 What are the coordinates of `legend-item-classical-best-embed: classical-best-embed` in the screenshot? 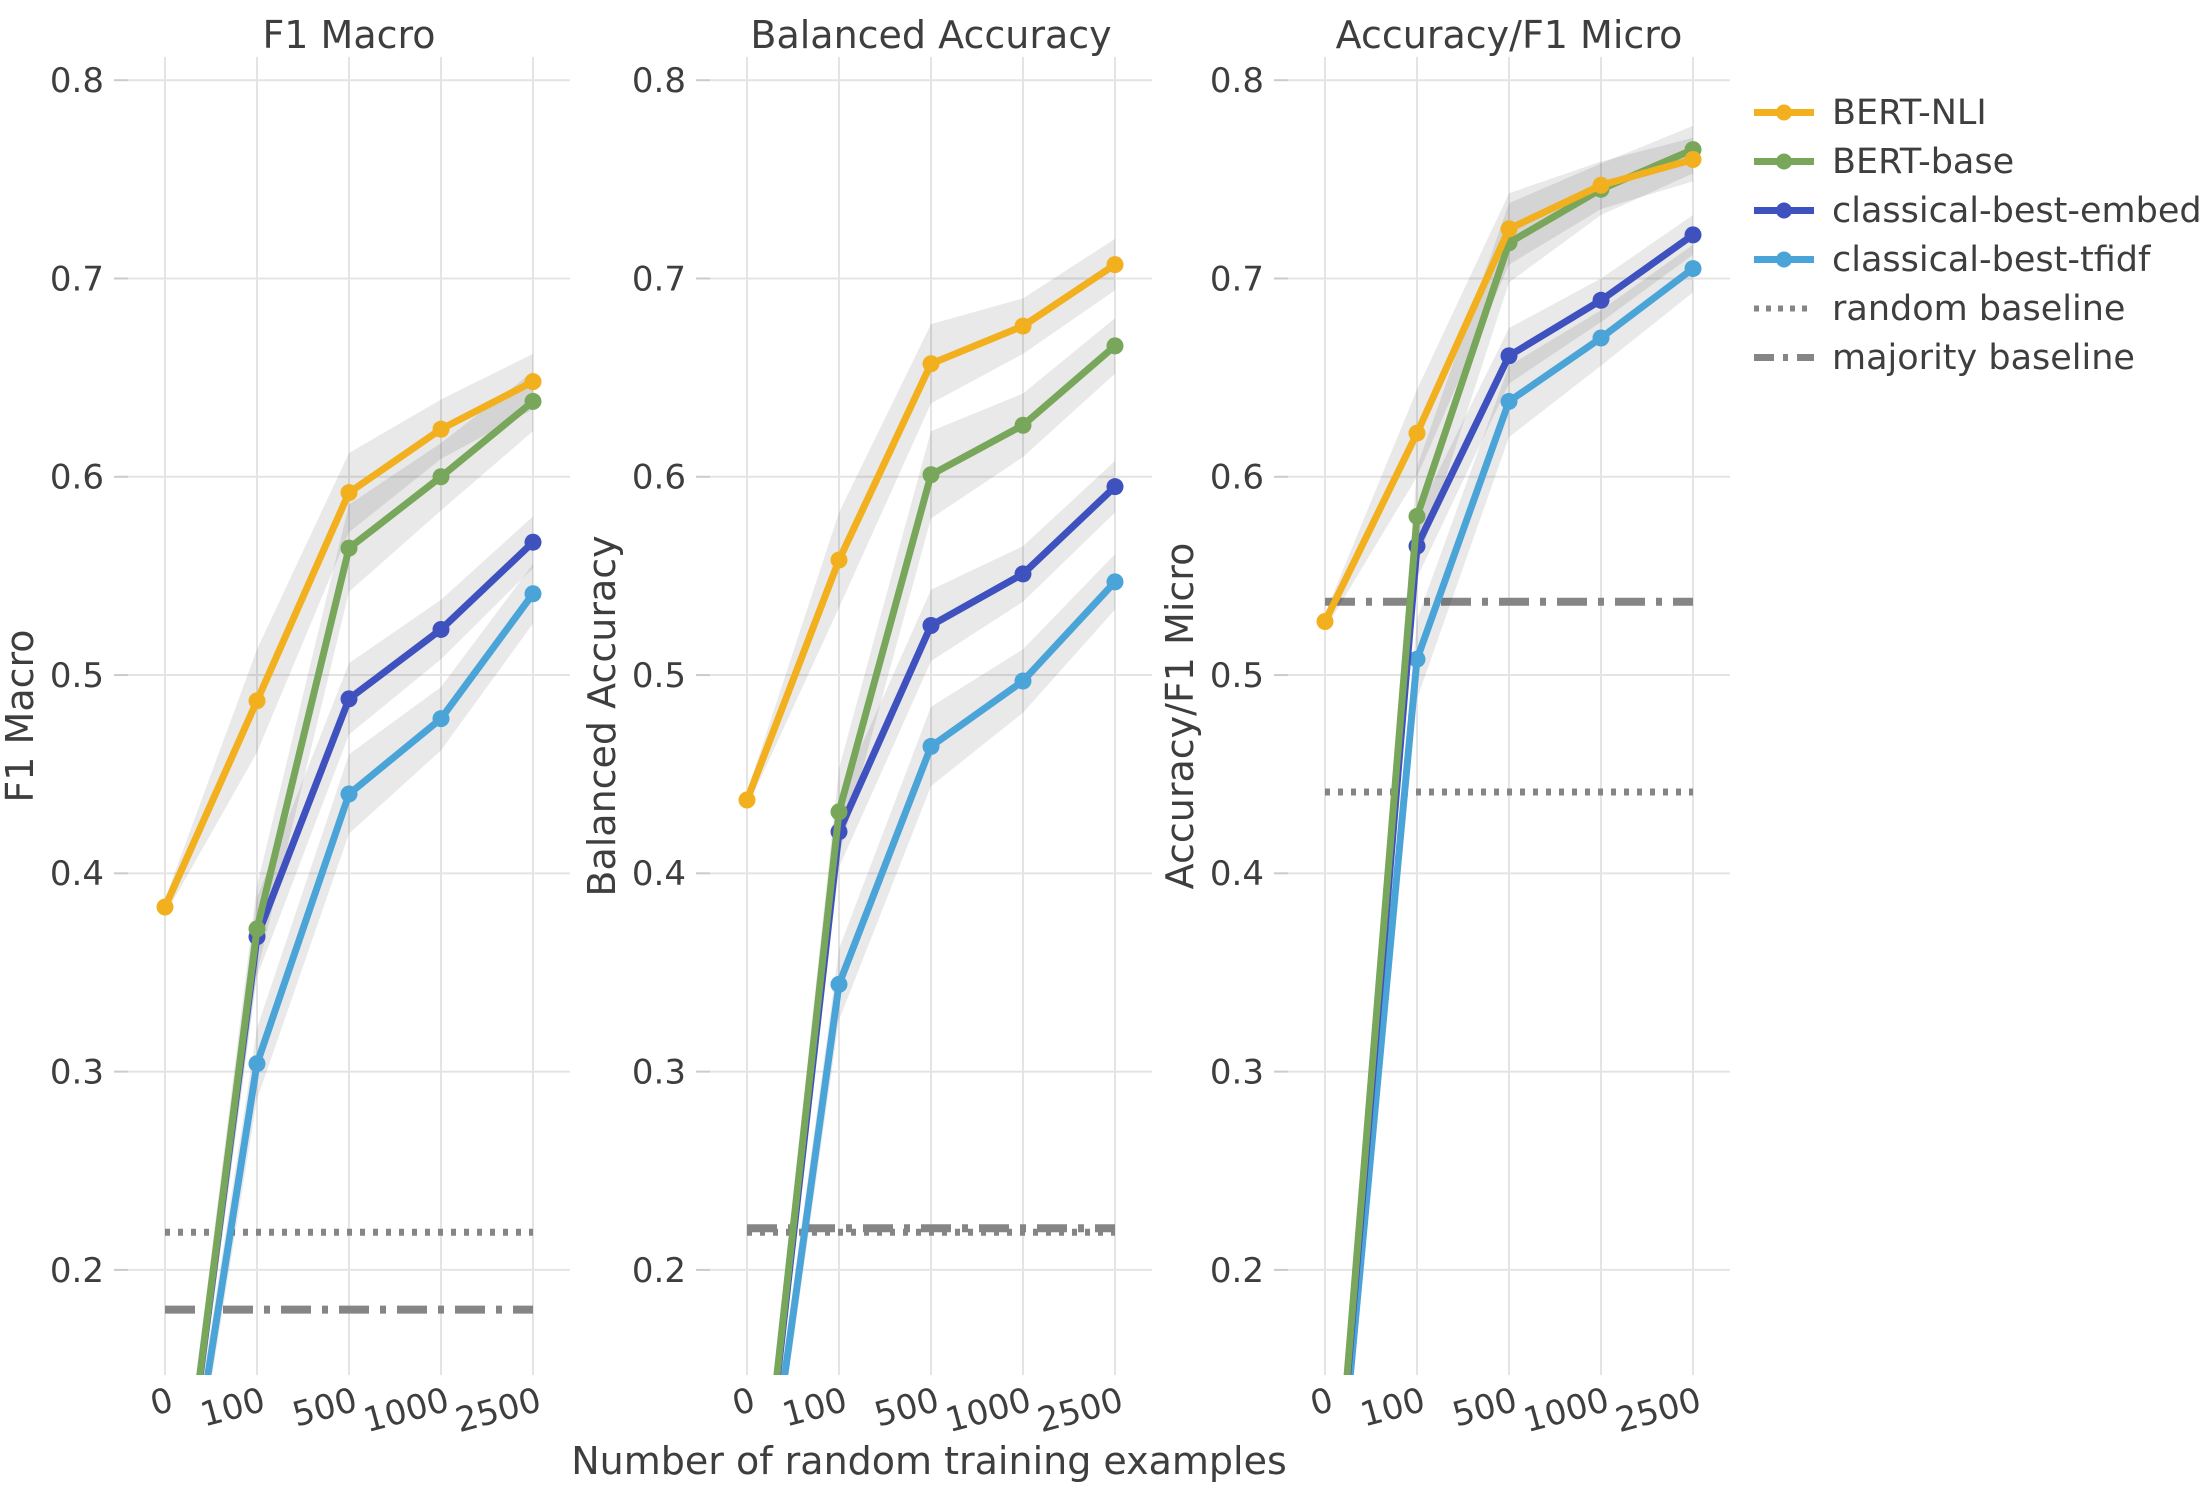 It's located at (1977, 210).